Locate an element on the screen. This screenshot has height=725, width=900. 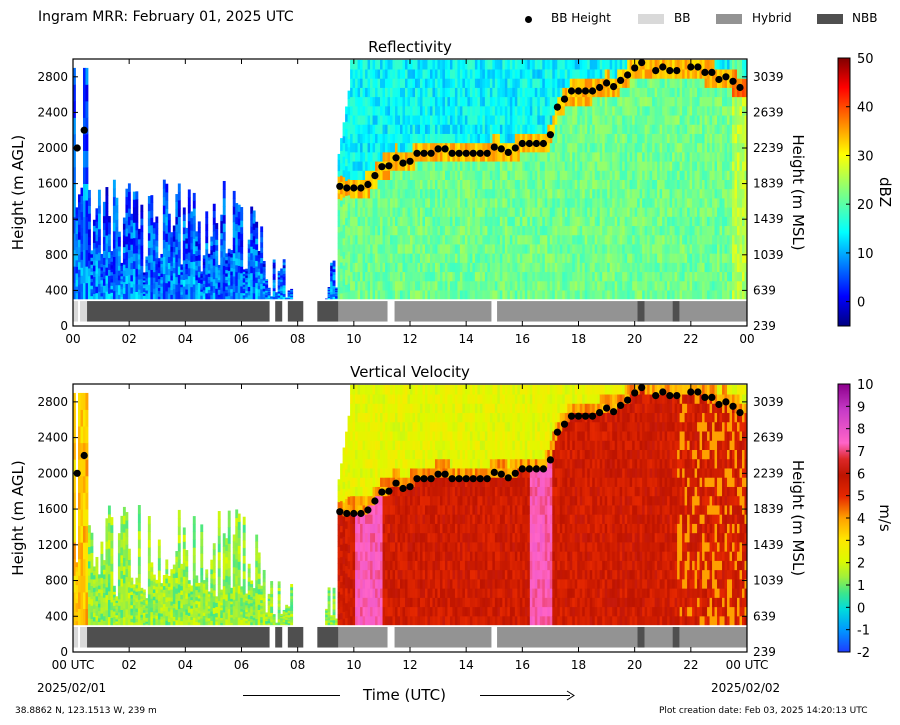
y-tick-label-right: 2639 is located at coordinates (768, 112).